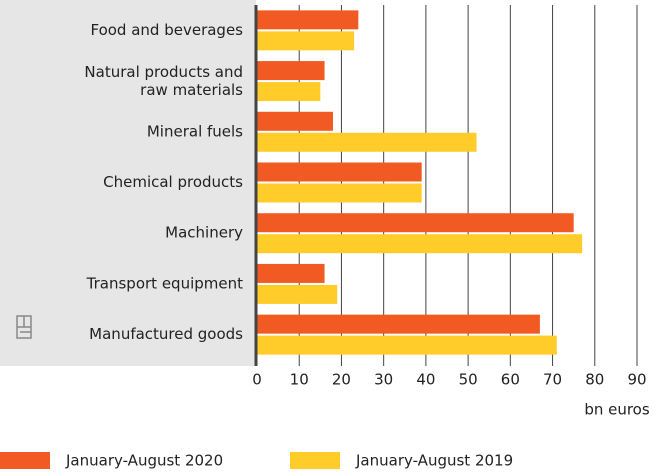 This screenshot has height=473, width=657. What do you see at coordinates (468, 380) in the screenshot?
I see `x-tick-label: 50` at bounding box center [468, 380].